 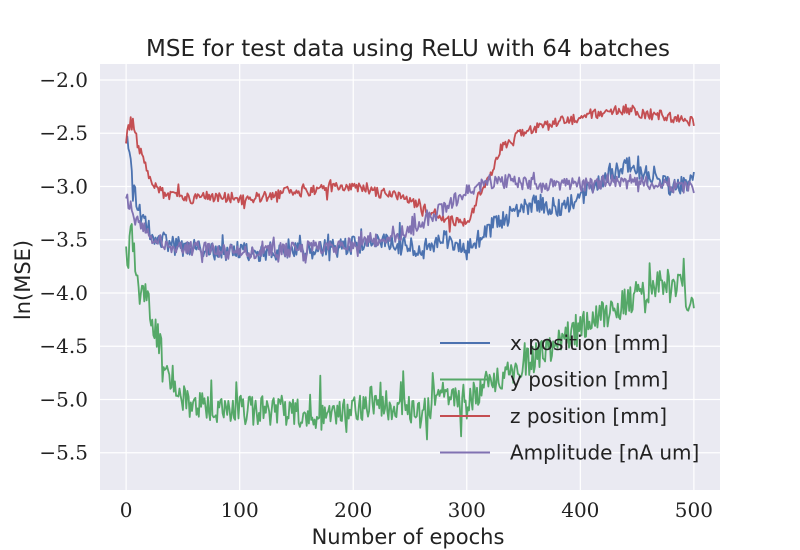 I want to click on y-tick-label: −3.5, so click(x=63, y=240).